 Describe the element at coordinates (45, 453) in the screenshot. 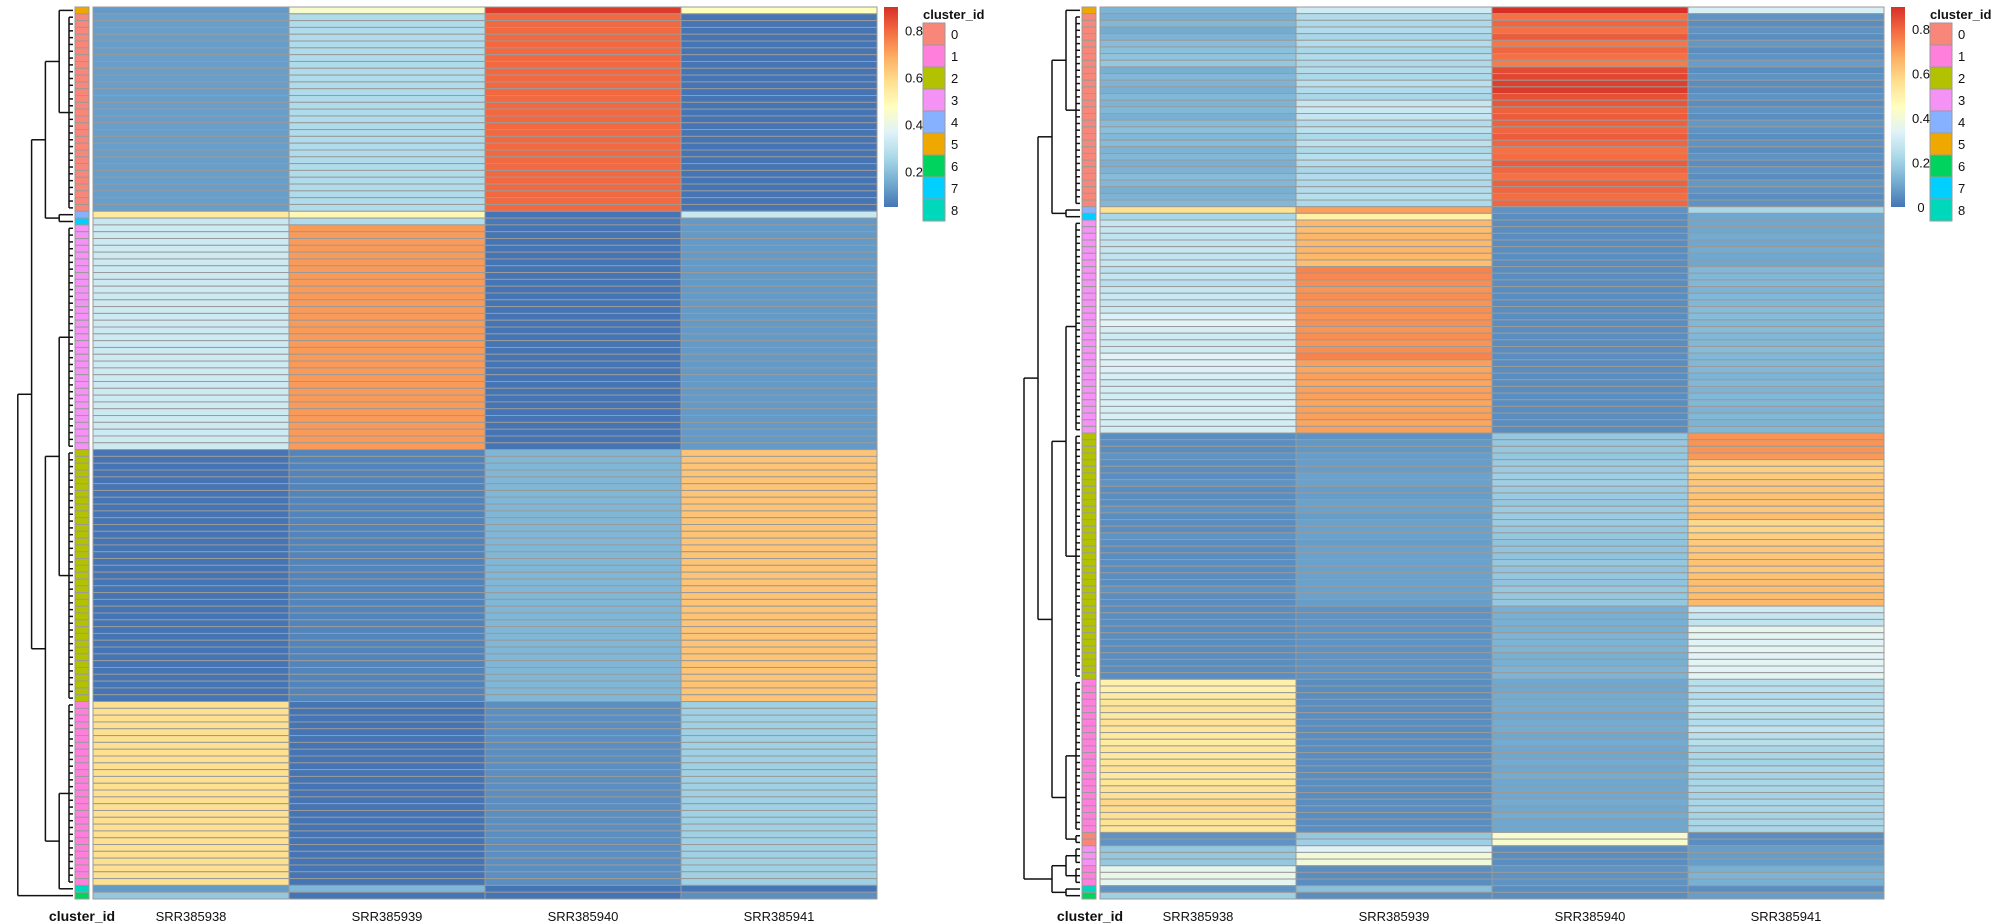

I see `row-dendrogram` at that location.